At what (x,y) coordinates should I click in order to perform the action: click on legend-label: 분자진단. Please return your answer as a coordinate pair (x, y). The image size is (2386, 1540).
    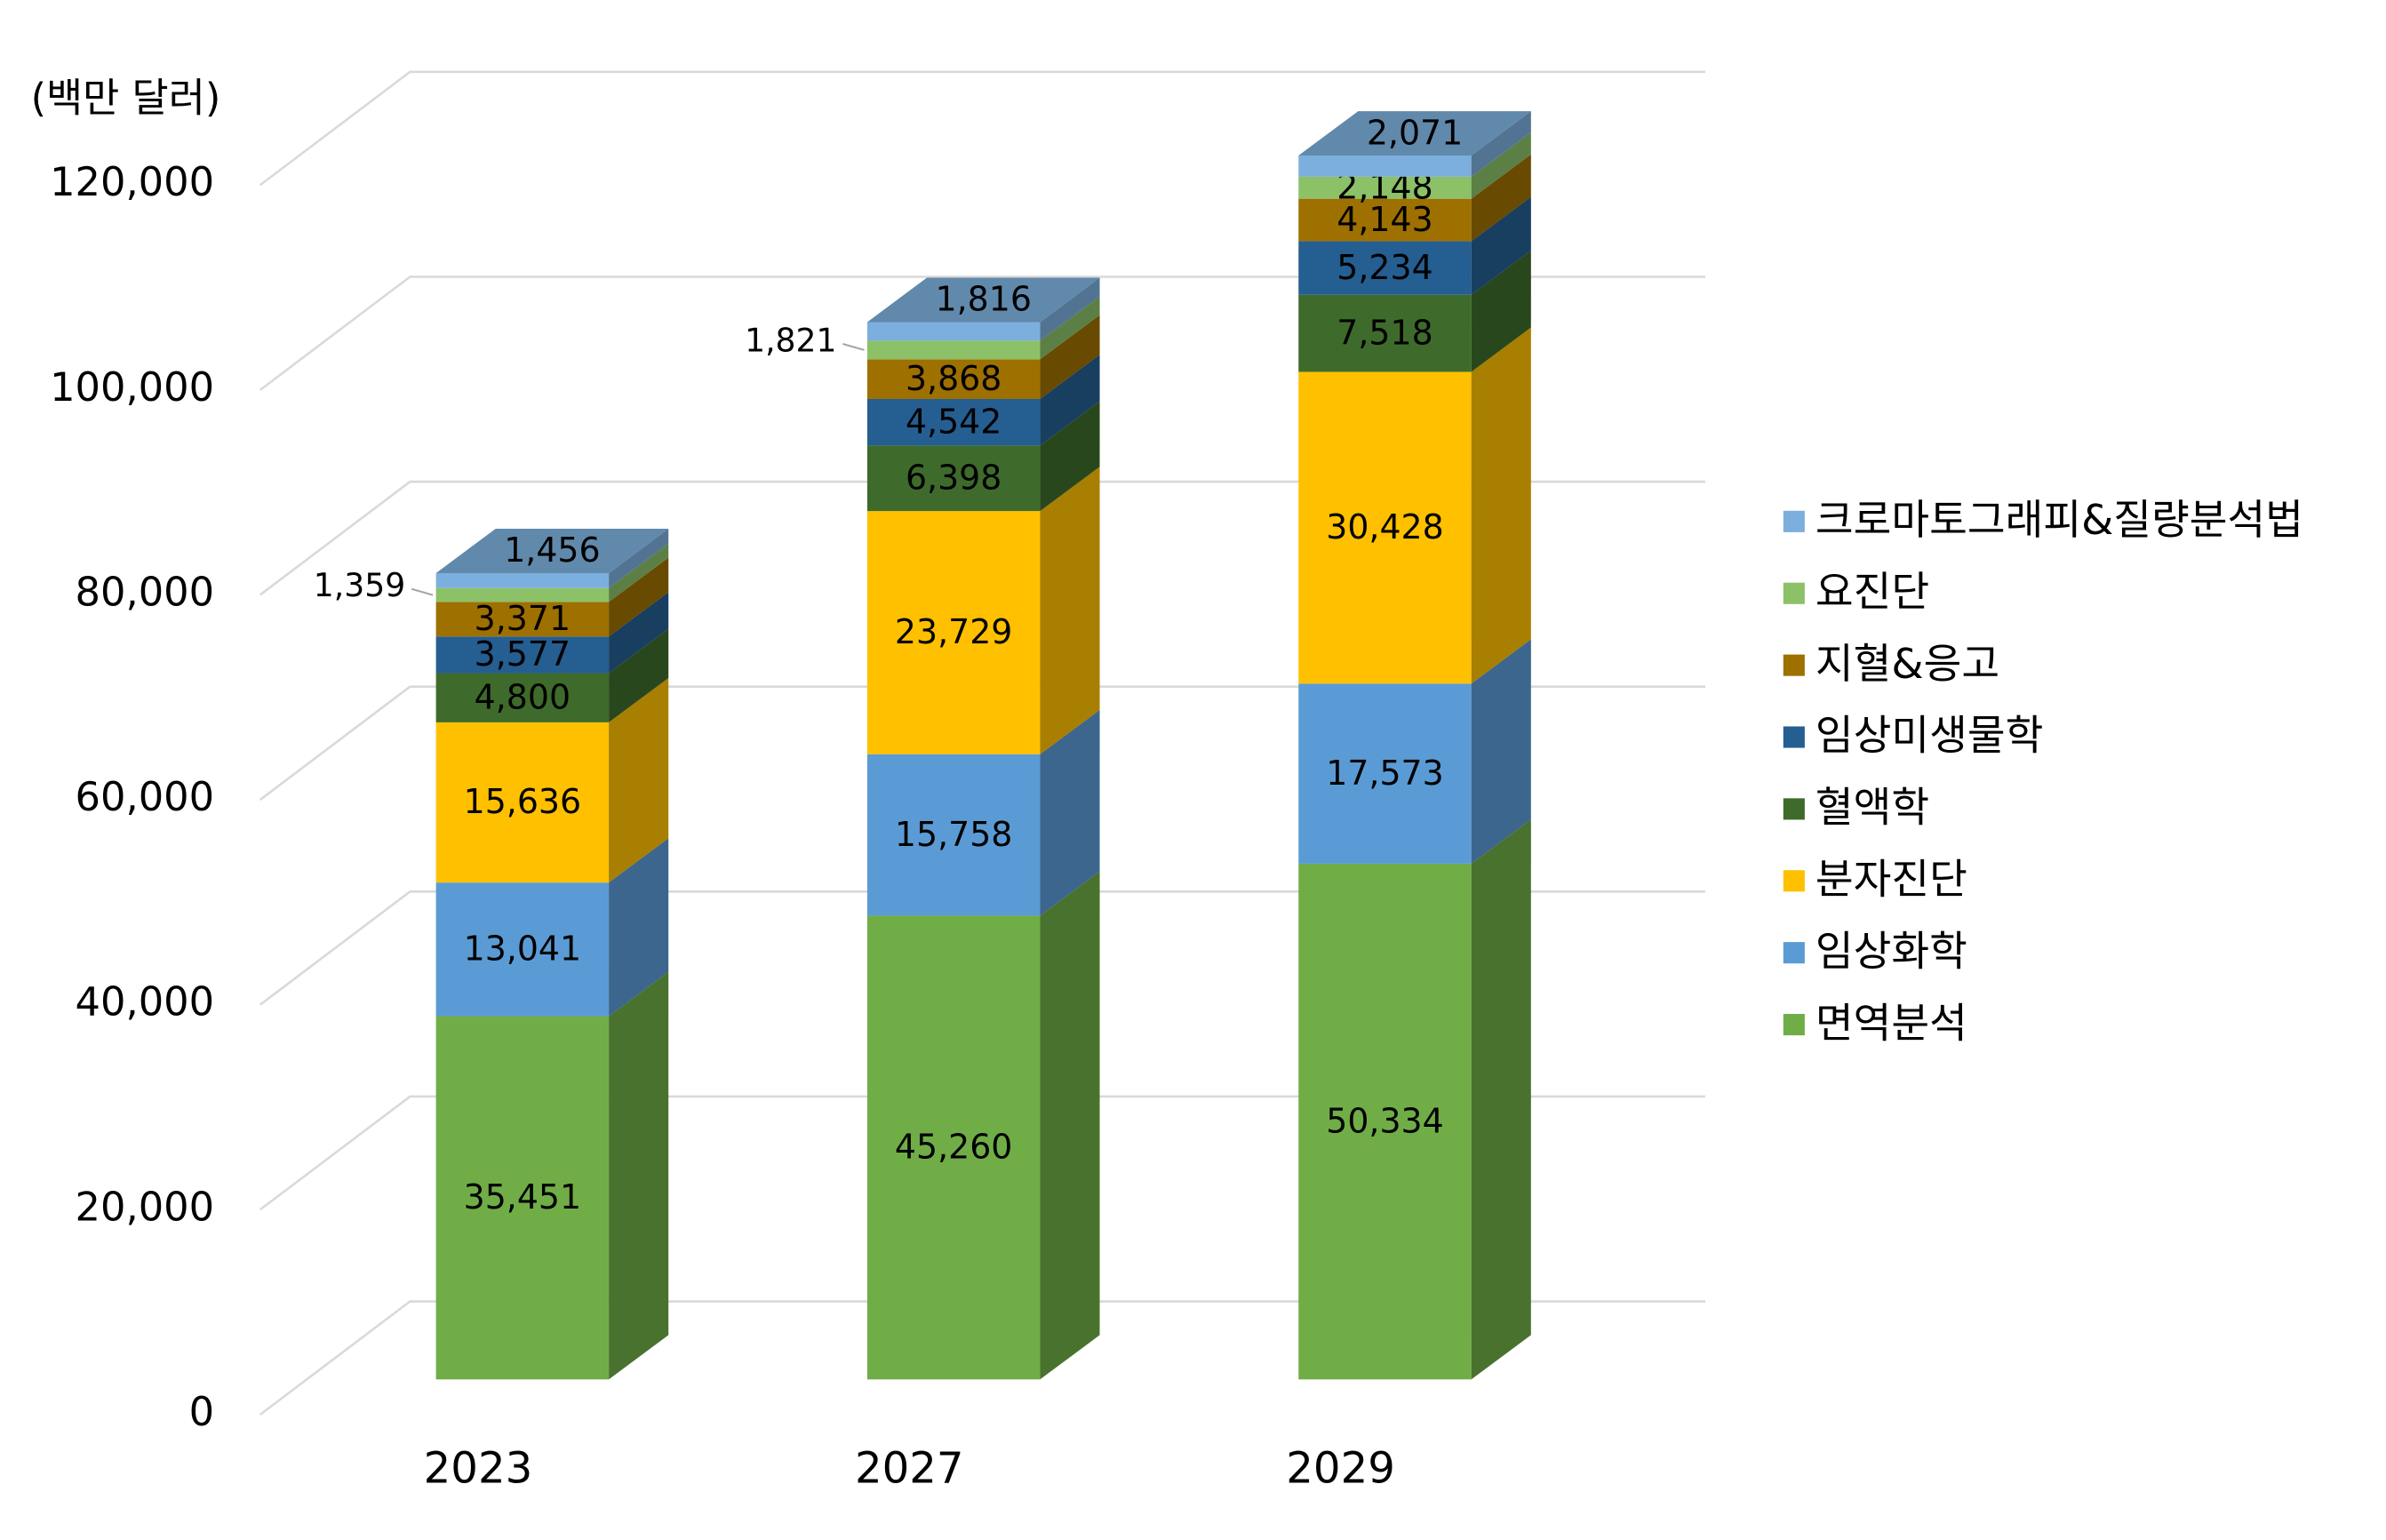
    Looking at the image, I should click on (1891, 879).